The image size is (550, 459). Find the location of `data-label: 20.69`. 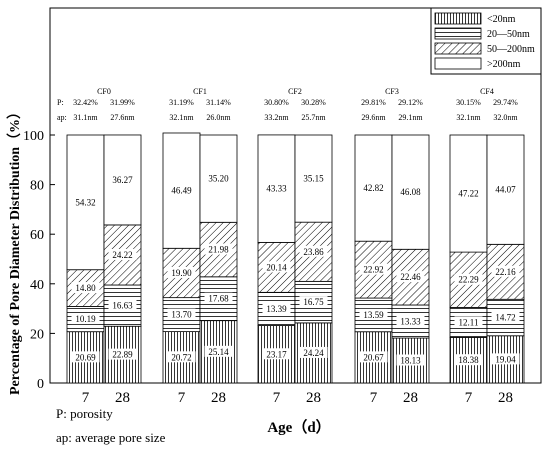

data-label: 20.69 is located at coordinates (85, 357).